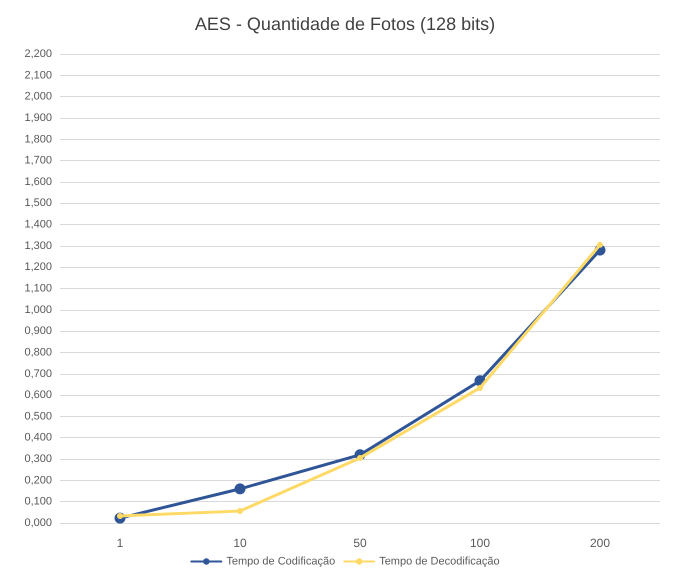 Image resolution: width=690 pixels, height=580 pixels. Describe the element at coordinates (38, 267) in the screenshot. I see `y-tick-label: 1,200` at that location.